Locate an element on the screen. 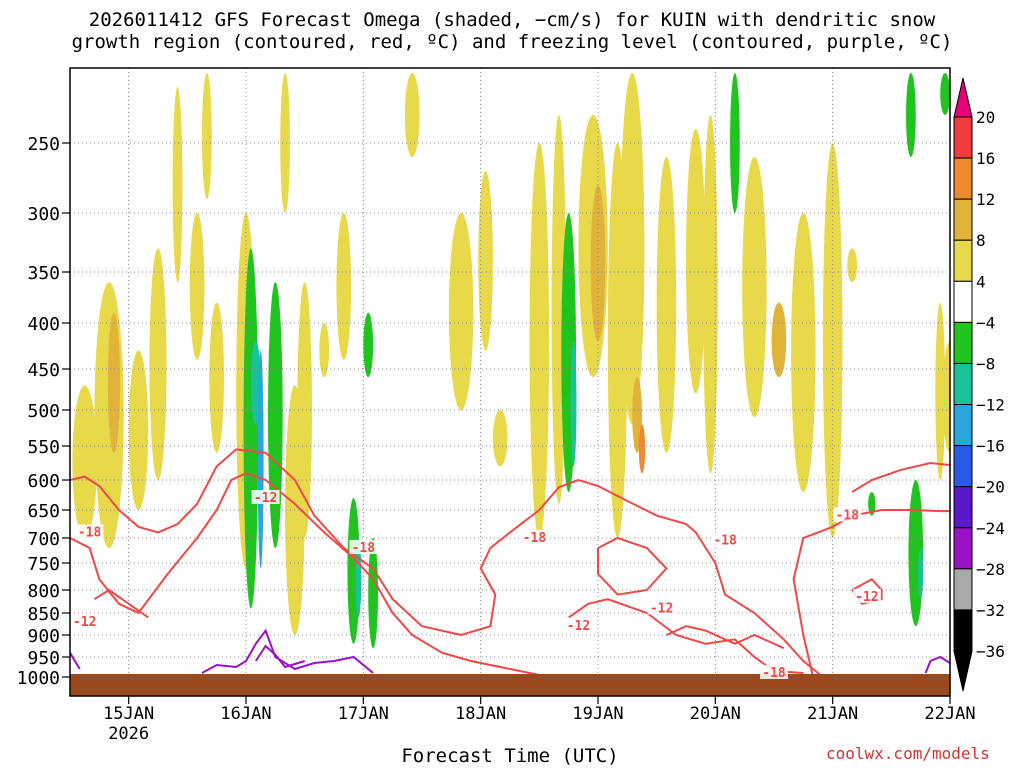 This screenshot has width=1024, height=768. y-tick-label: 450 is located at coordinates (43, 370).